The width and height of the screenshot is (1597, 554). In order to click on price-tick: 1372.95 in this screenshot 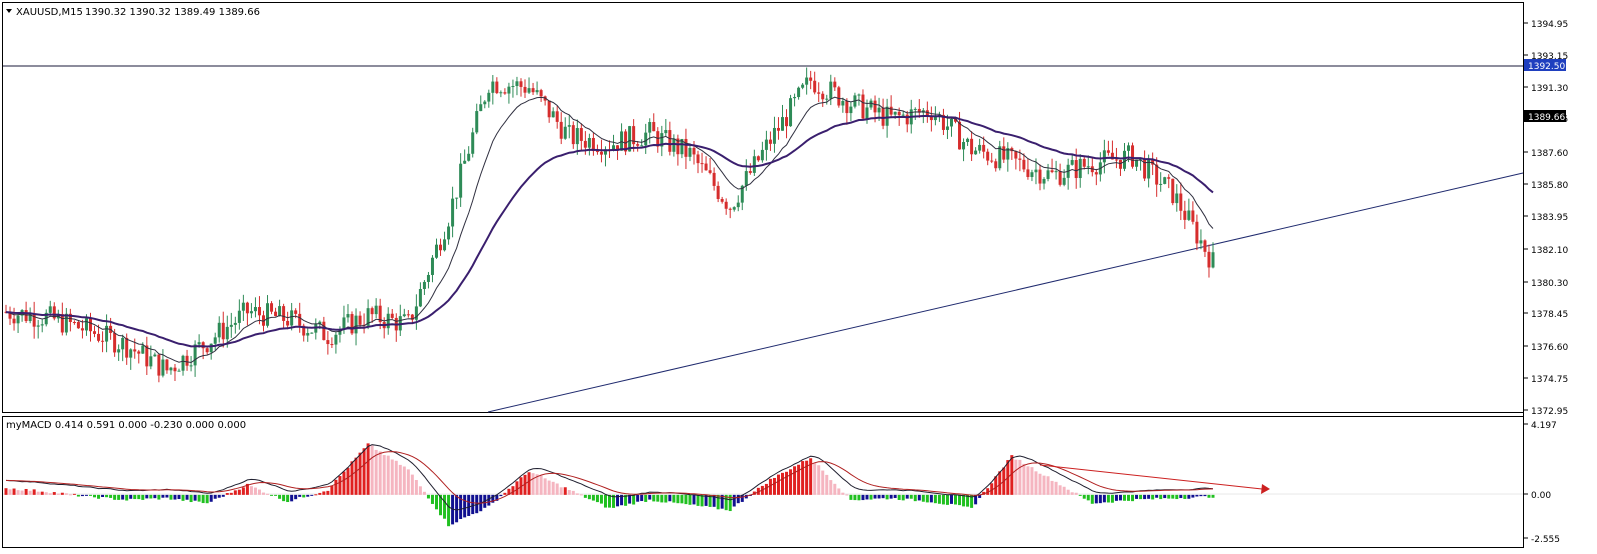, I will do `click(1549, 412)`.